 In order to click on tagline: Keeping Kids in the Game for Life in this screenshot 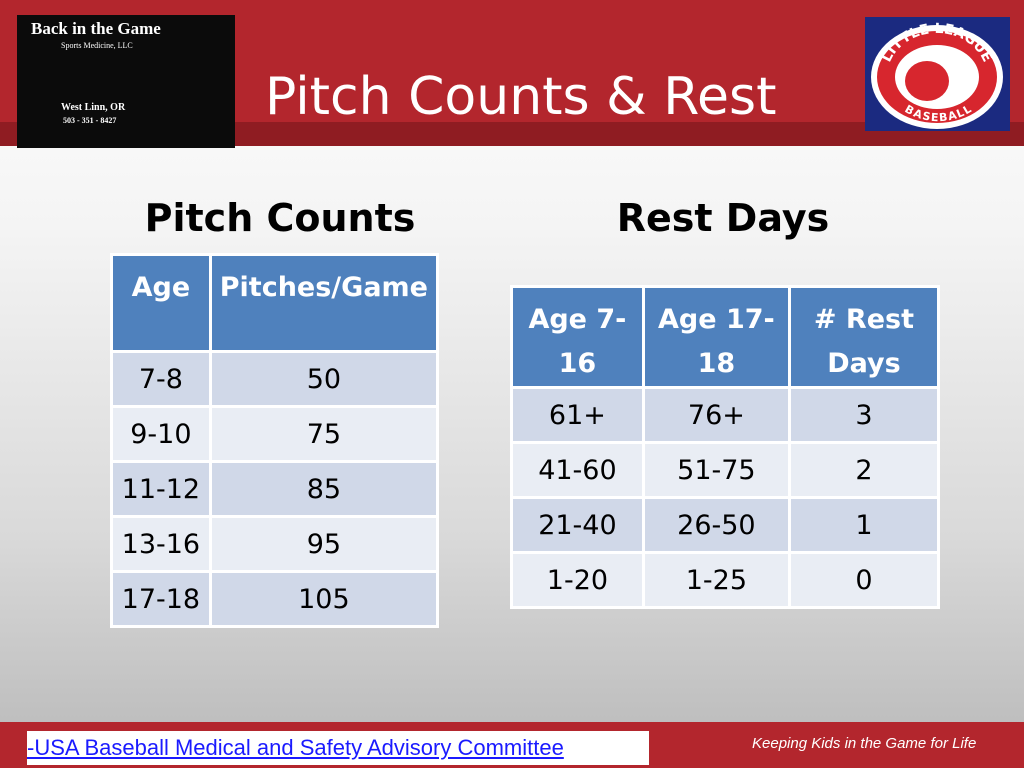, I will do `click(864, 743)`.